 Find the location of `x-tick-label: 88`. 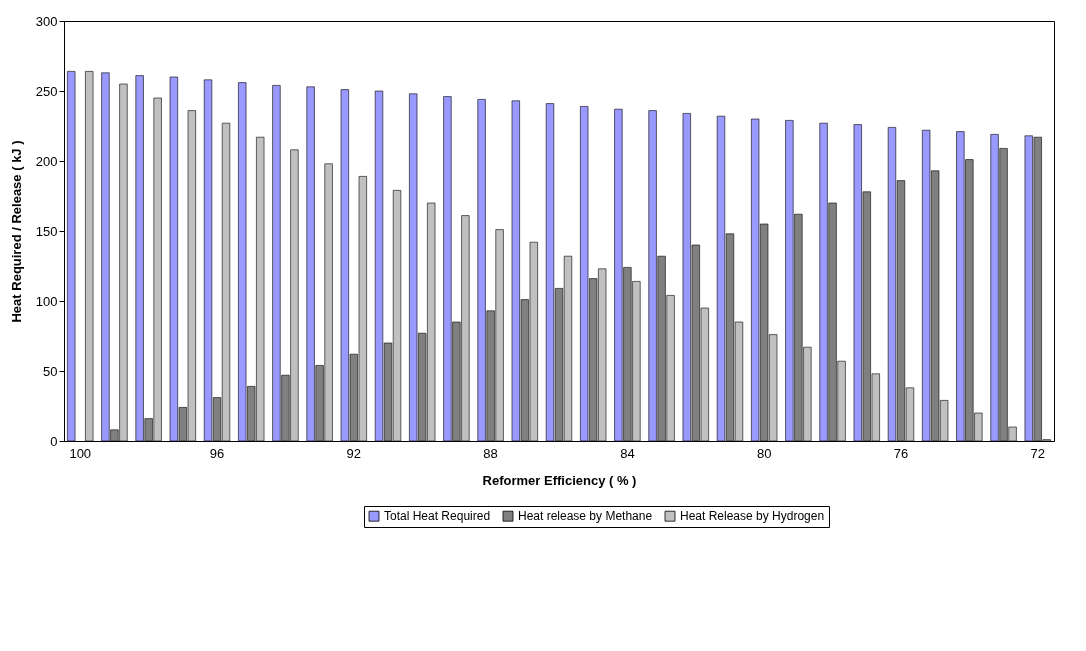

x-tick-label: 88 is located at coordinates (490, 453).